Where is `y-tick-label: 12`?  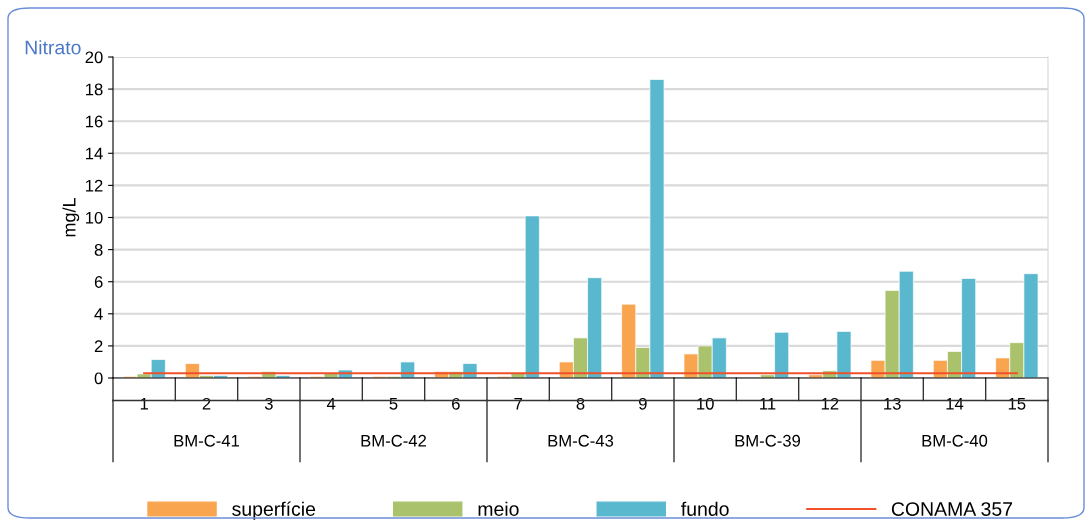
y-tick-label: 12 is located at coordinates (94, 185).